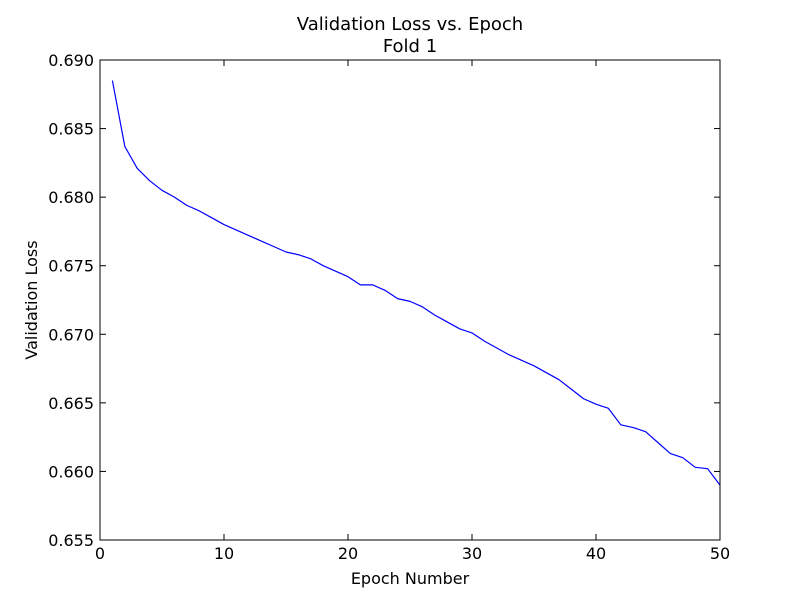 Image resolution: width=800 pixels, height=600 pixels. What do you see at coordinates (720, 553) in the screenshot?
I see `x-tick-label: 50` at bounding box center [720, 553].